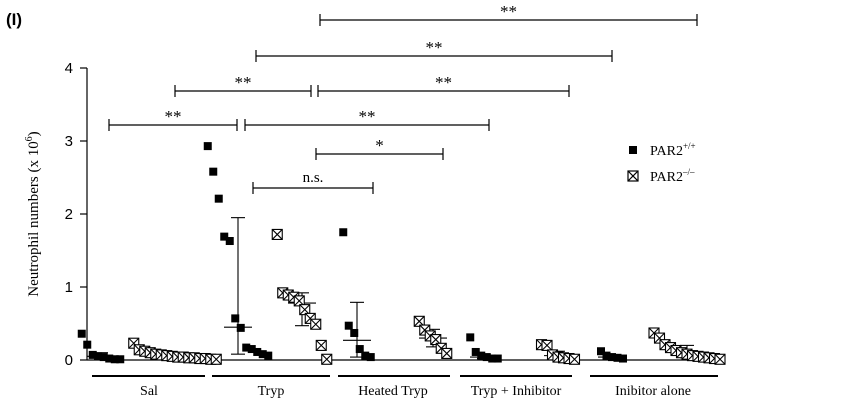 The width and height of the screenshot is (861, 402). I want to click on y-tick-label: 0, so click(69, 360).